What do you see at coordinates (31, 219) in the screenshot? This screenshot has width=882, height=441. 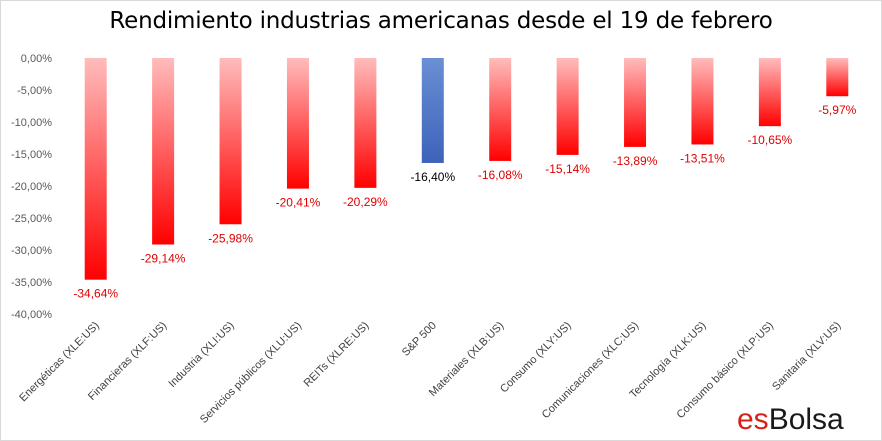 I see `y-tick-label: -25,00%` at bounding box center [31, 219].